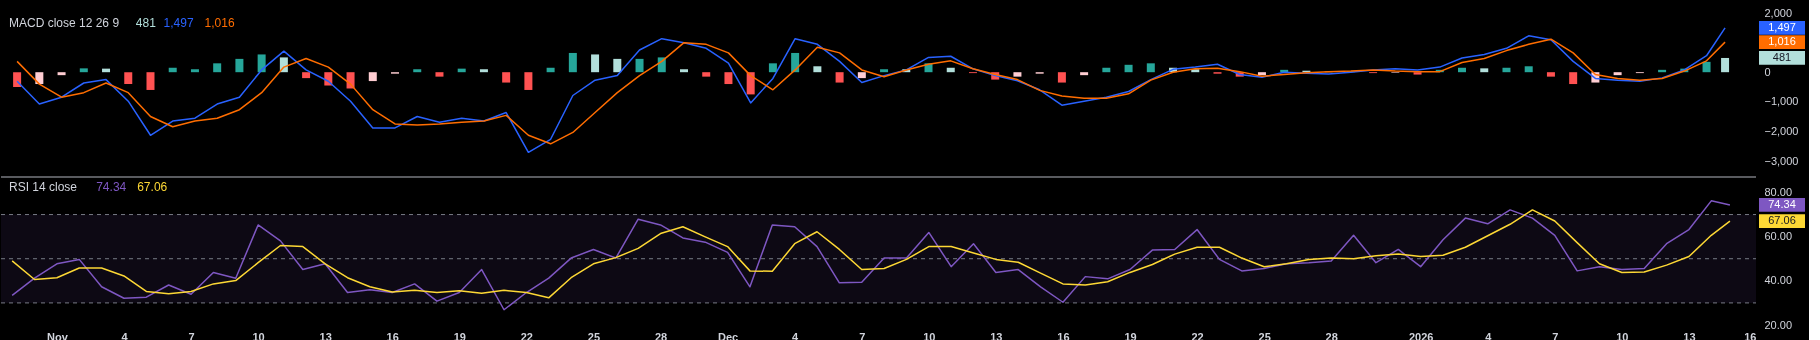 Image resolution: width=1820 pixels, height=340 pixels. Describe the element at coordinates (111, 187) in the screenshot. I see `annotation: 74.34` at that location.